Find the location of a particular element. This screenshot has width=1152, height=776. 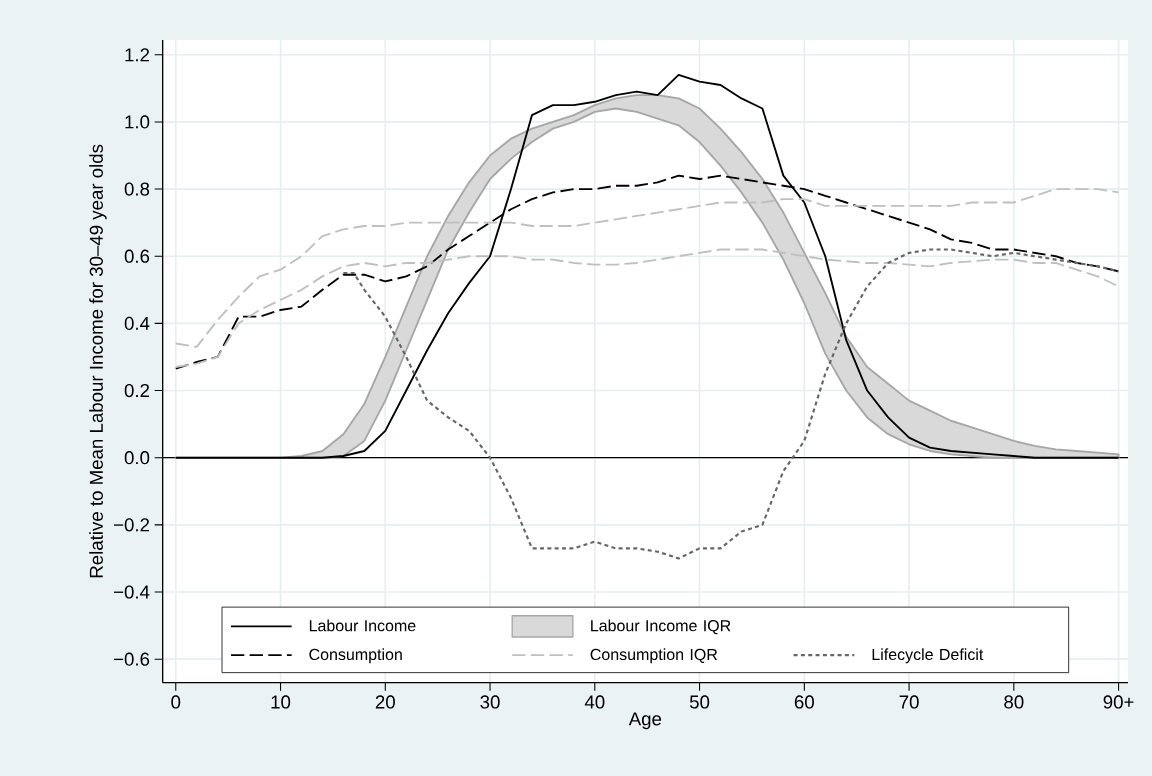

y-tick-label: 1.0 is located at coordinates (137, 122).